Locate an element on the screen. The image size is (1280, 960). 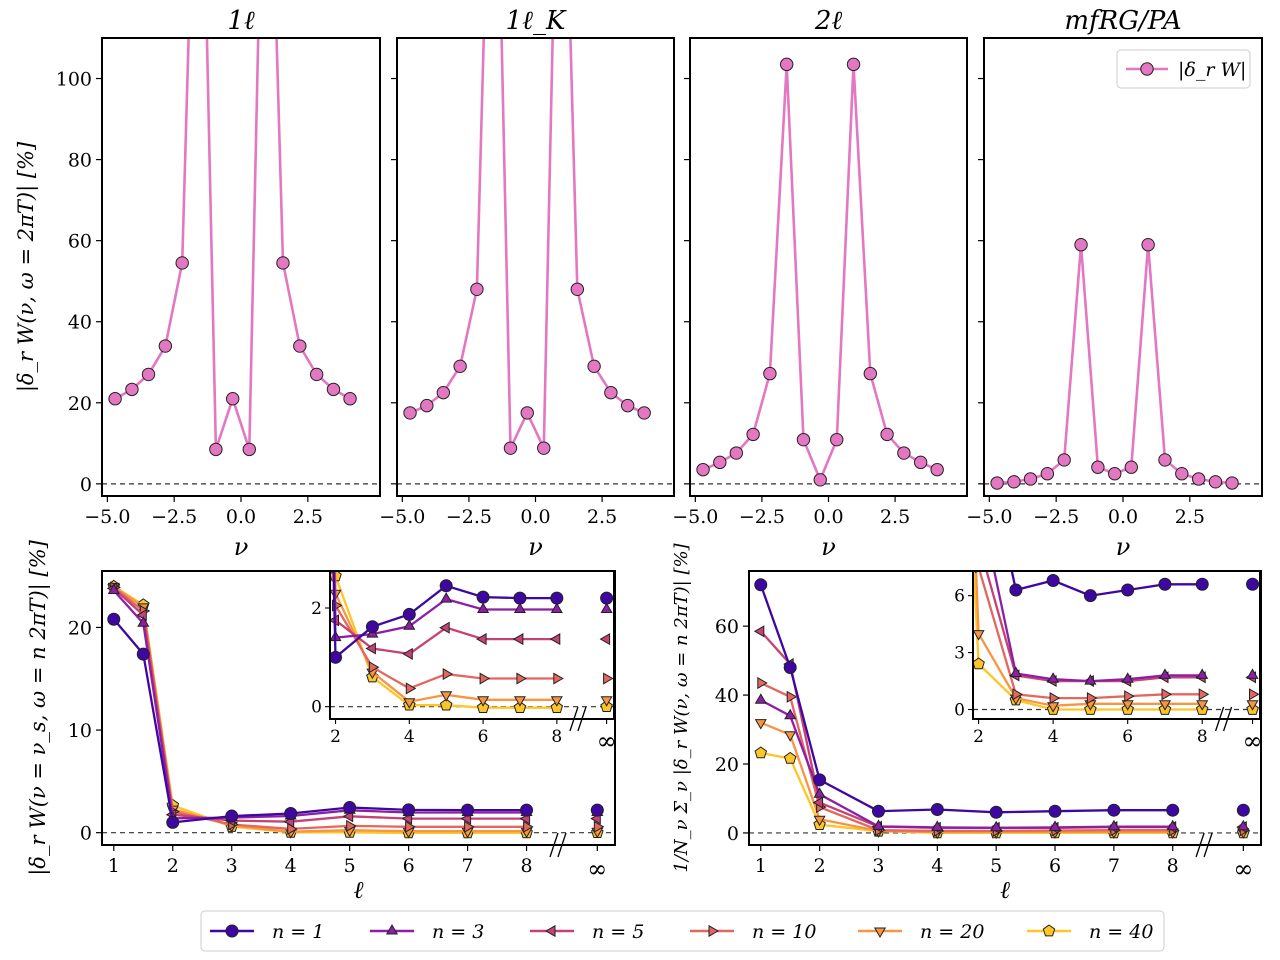
top-panel-4: −5.0 −2.5 0.0 2.5 mfRG/PA ν |δ_r W| is located at coordinates (1114, 283).